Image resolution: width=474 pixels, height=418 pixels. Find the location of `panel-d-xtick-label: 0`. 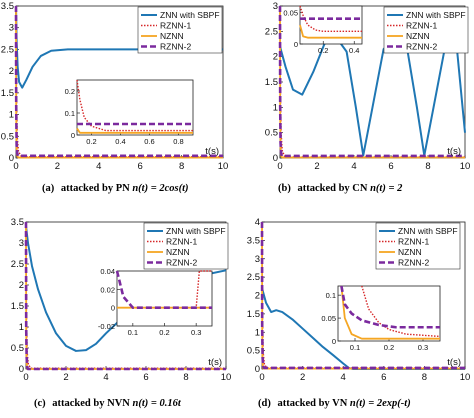

panel-d-xtick-label: 0 is located at coordinates (261, 377).